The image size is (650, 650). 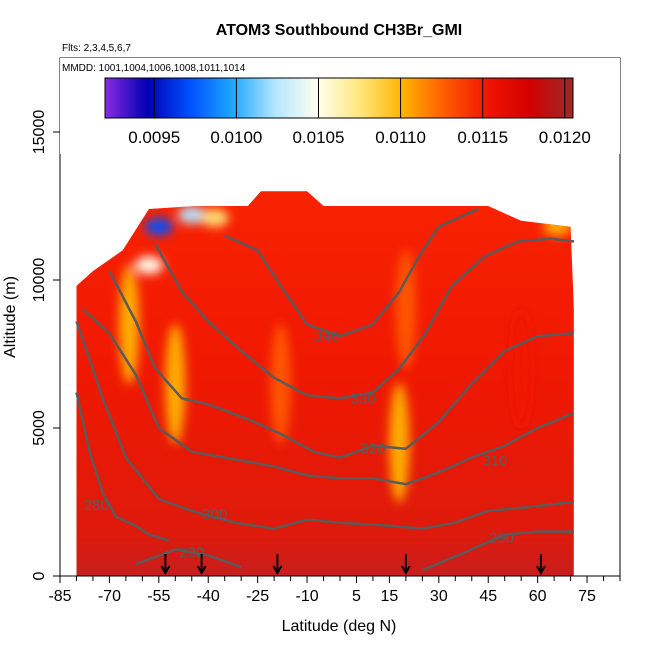 What do you see at coordinates (334, 590) in the screenshot?
I see `x-axis: -85 -70 -55 -40 -25 -10 5 15 30 45 60 75` at bounding box center [334, 590].